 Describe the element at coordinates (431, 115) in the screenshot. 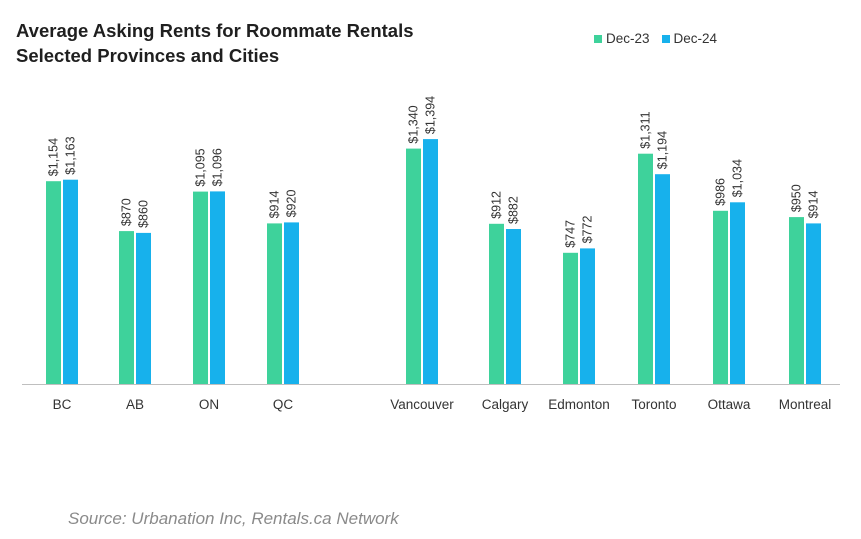

I see `data-label-vancouver-dec-24: $1,394` at that location.